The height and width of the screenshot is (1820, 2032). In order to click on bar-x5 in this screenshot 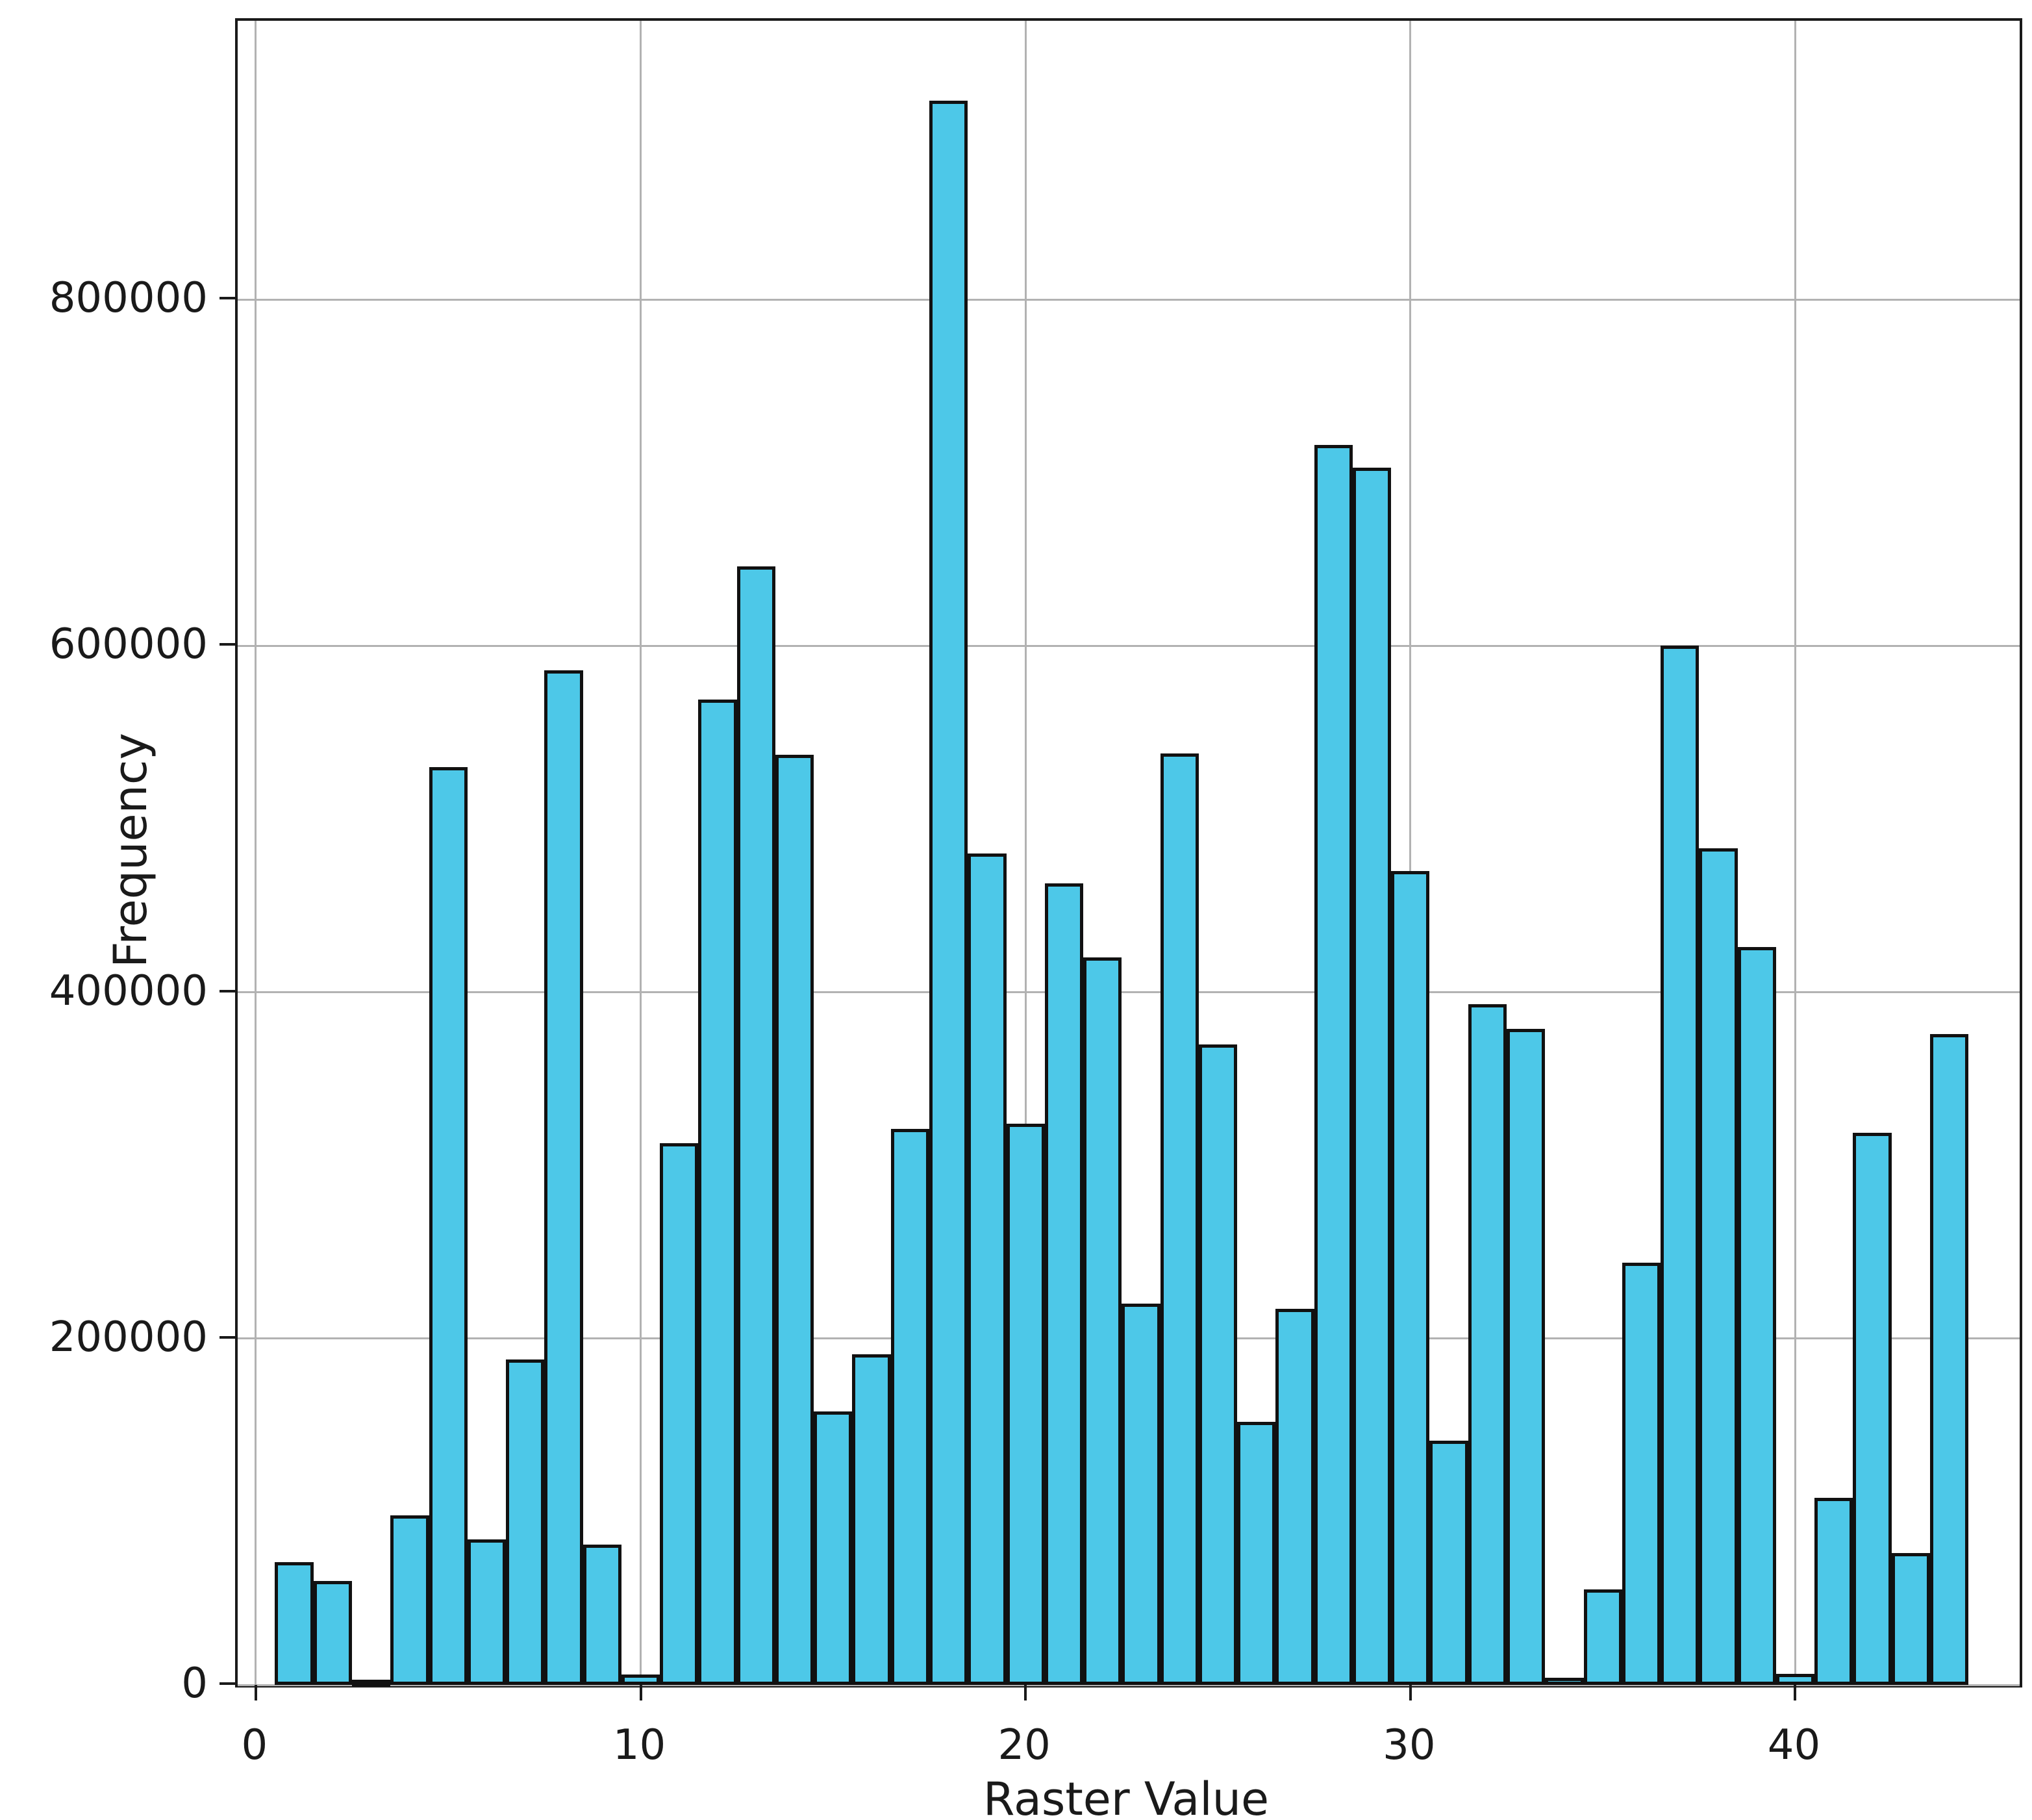, I will do `click(449, 1226)`.